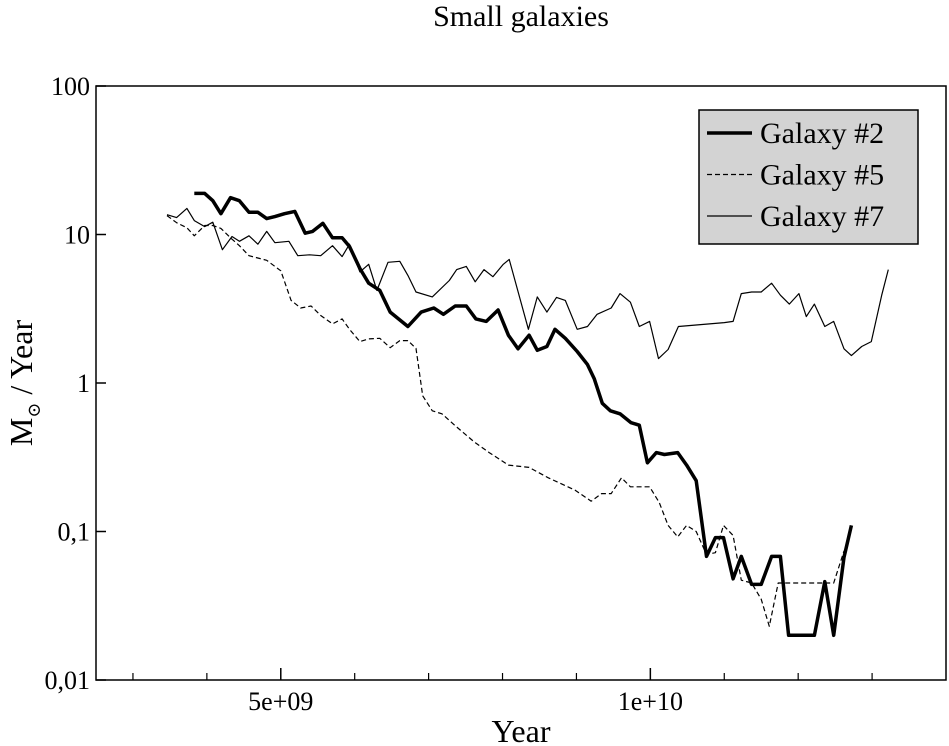 The width and height of the screenshot is (949, 746). What do you see at coordinates (521, 729) in the screenshot?
I see `x-axis-label: Year` at bounding box center [521, 729].